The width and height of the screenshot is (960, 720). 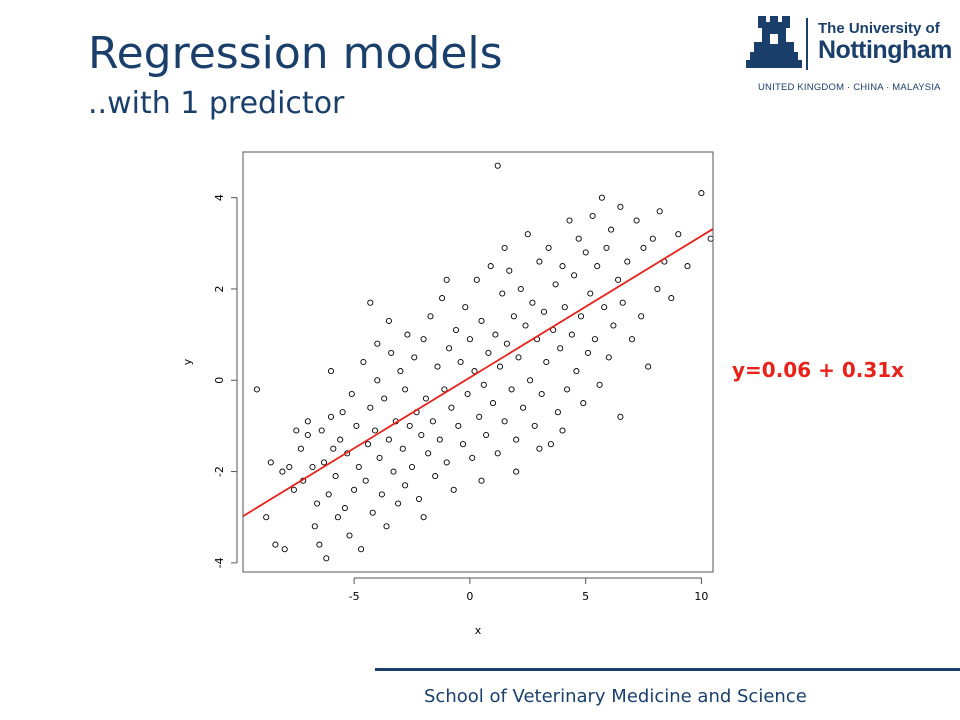 I want to click on x-tick-label: 5, so click(x=585, y=596).